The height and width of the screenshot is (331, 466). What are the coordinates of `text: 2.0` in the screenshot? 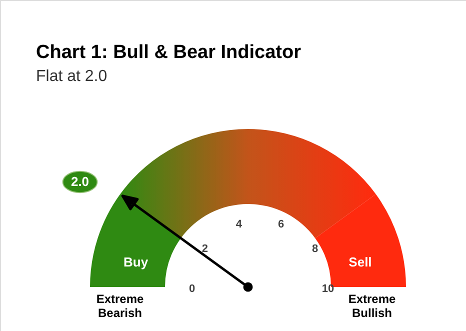 It's located at (80, 181).